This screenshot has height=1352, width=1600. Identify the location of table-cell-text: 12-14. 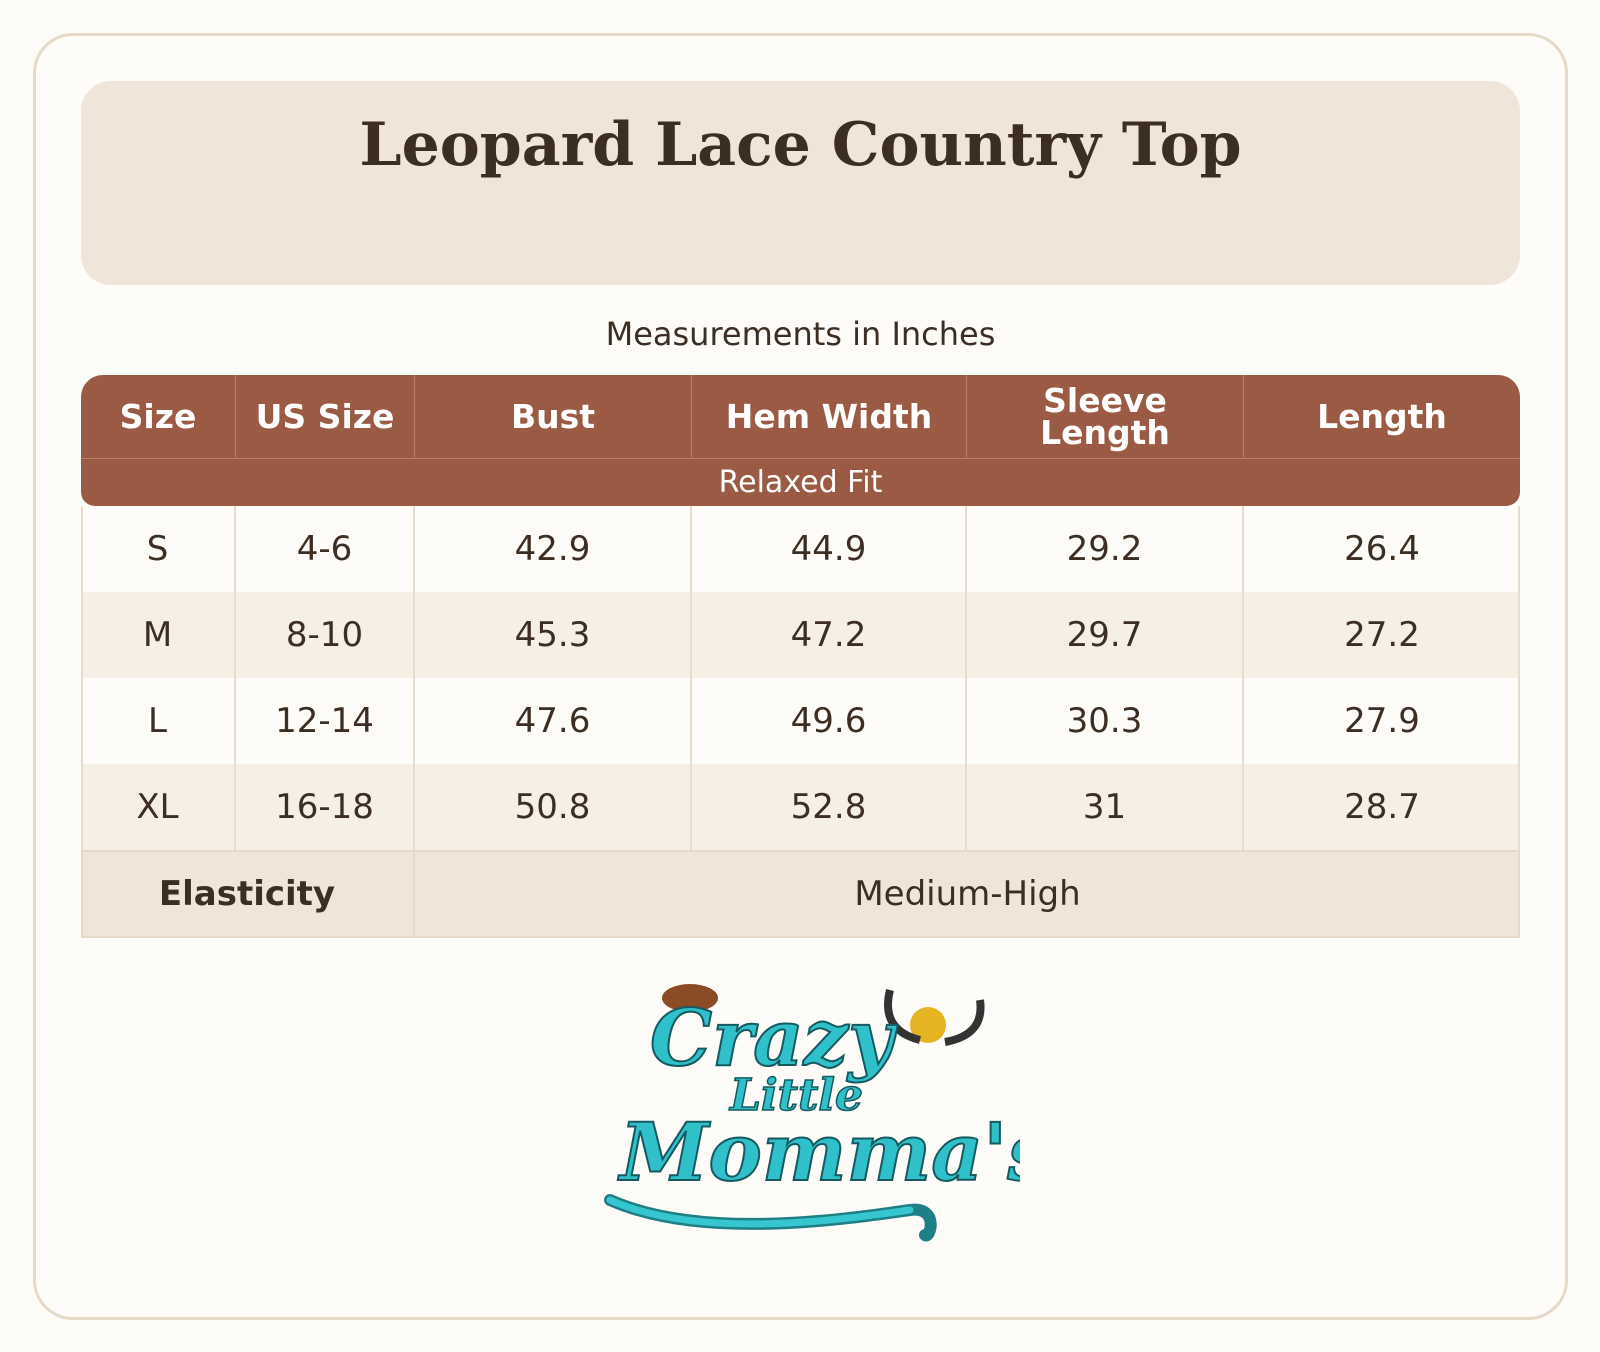
(324, 721).